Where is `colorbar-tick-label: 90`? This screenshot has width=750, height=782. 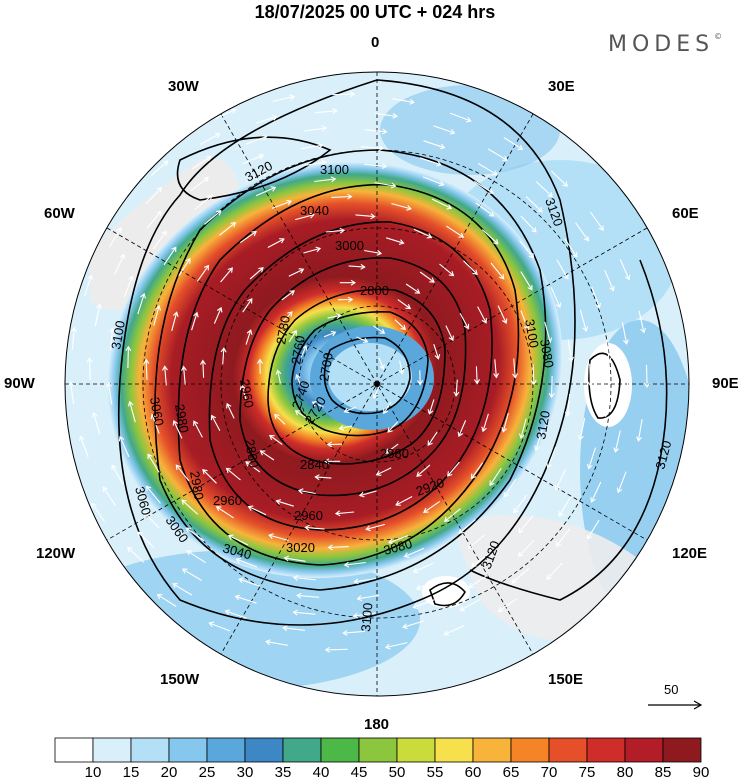
colorbar-tick-label: 90 is located at coordinates (701, 772).